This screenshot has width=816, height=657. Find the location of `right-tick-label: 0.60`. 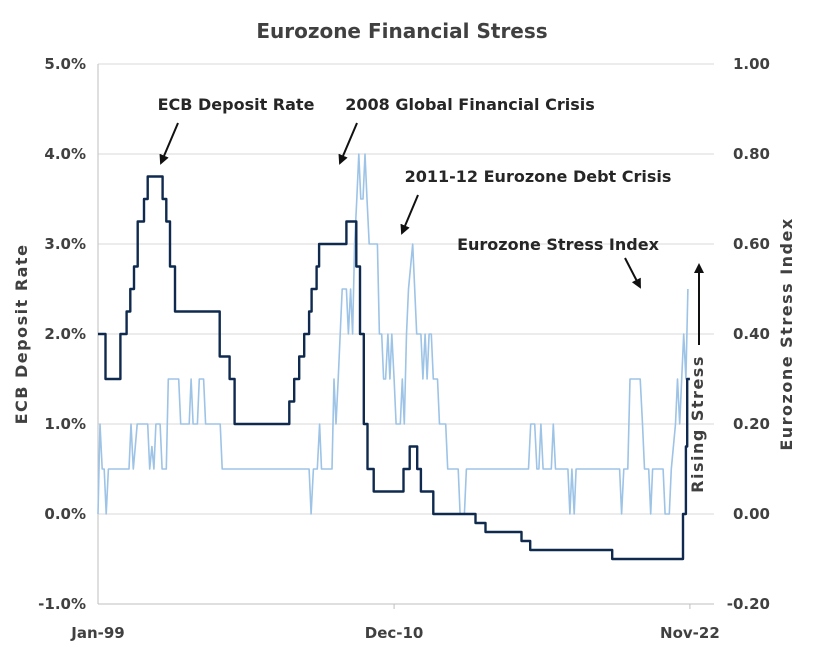

right-tick-label: 0.60 is located at coordinates (751, 244).